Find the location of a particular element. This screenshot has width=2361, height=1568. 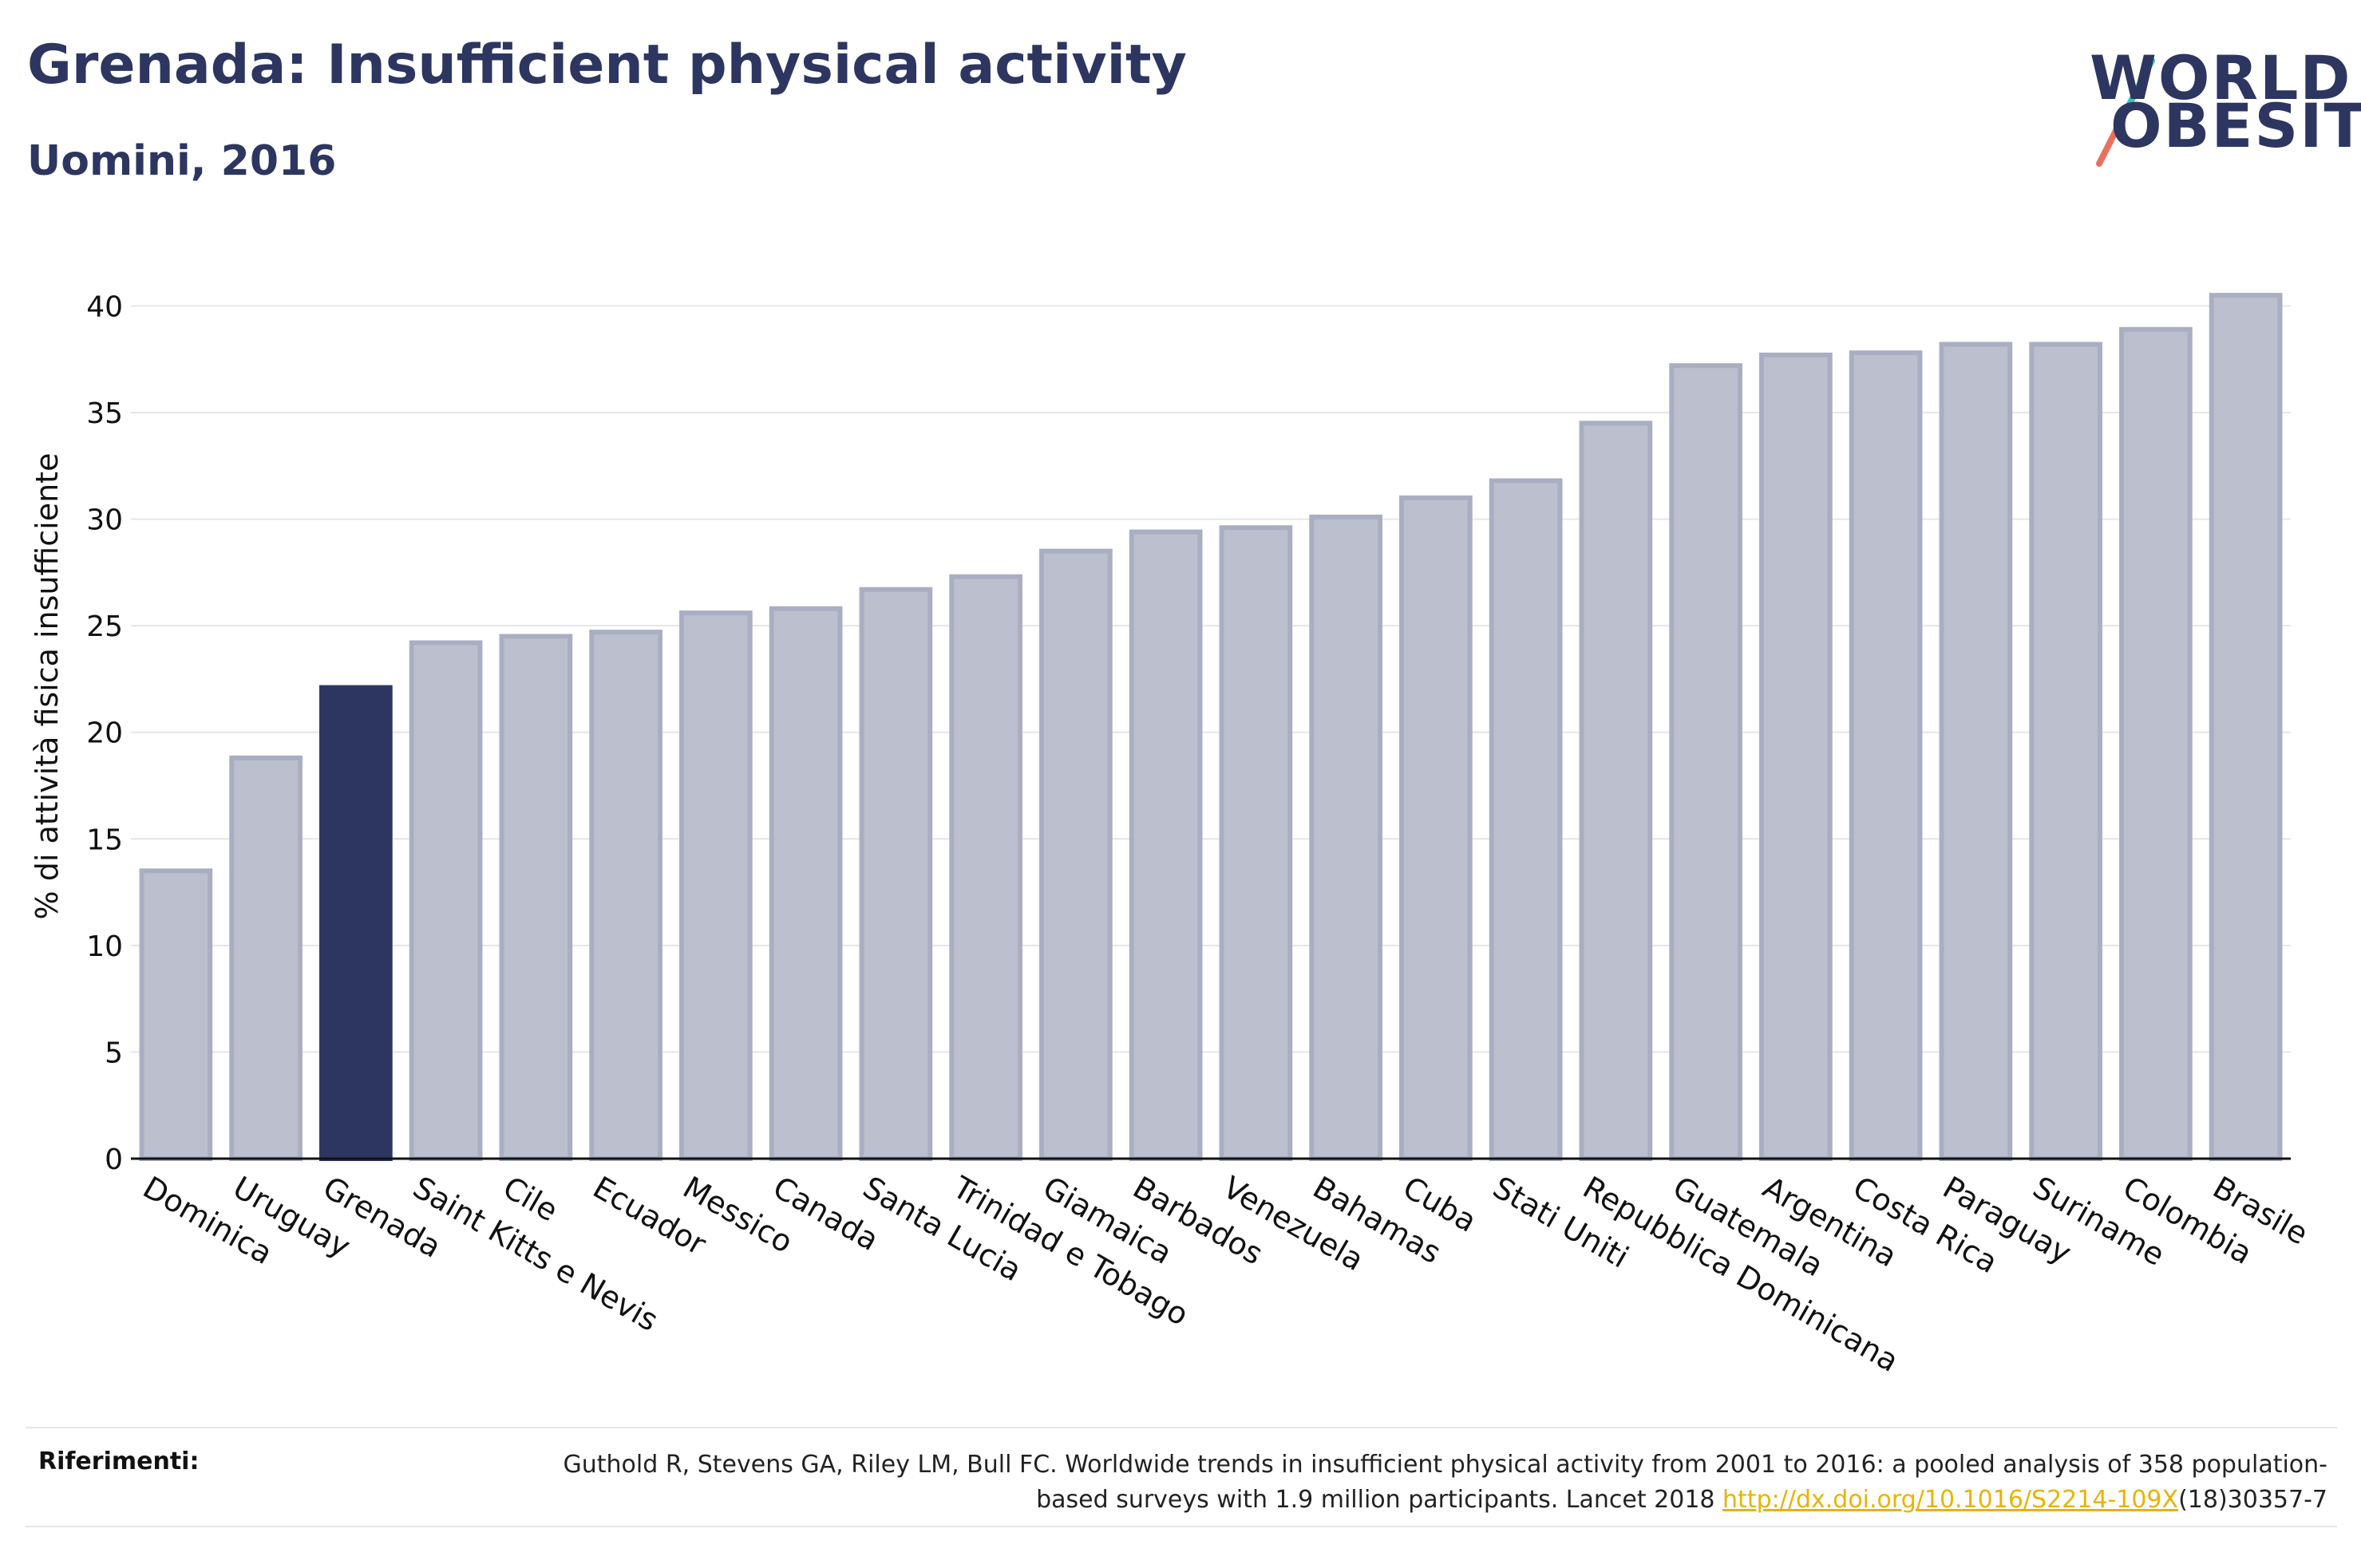

world-obesity-logo: WORLD OBESITY is located at coordinates (2218, 96).